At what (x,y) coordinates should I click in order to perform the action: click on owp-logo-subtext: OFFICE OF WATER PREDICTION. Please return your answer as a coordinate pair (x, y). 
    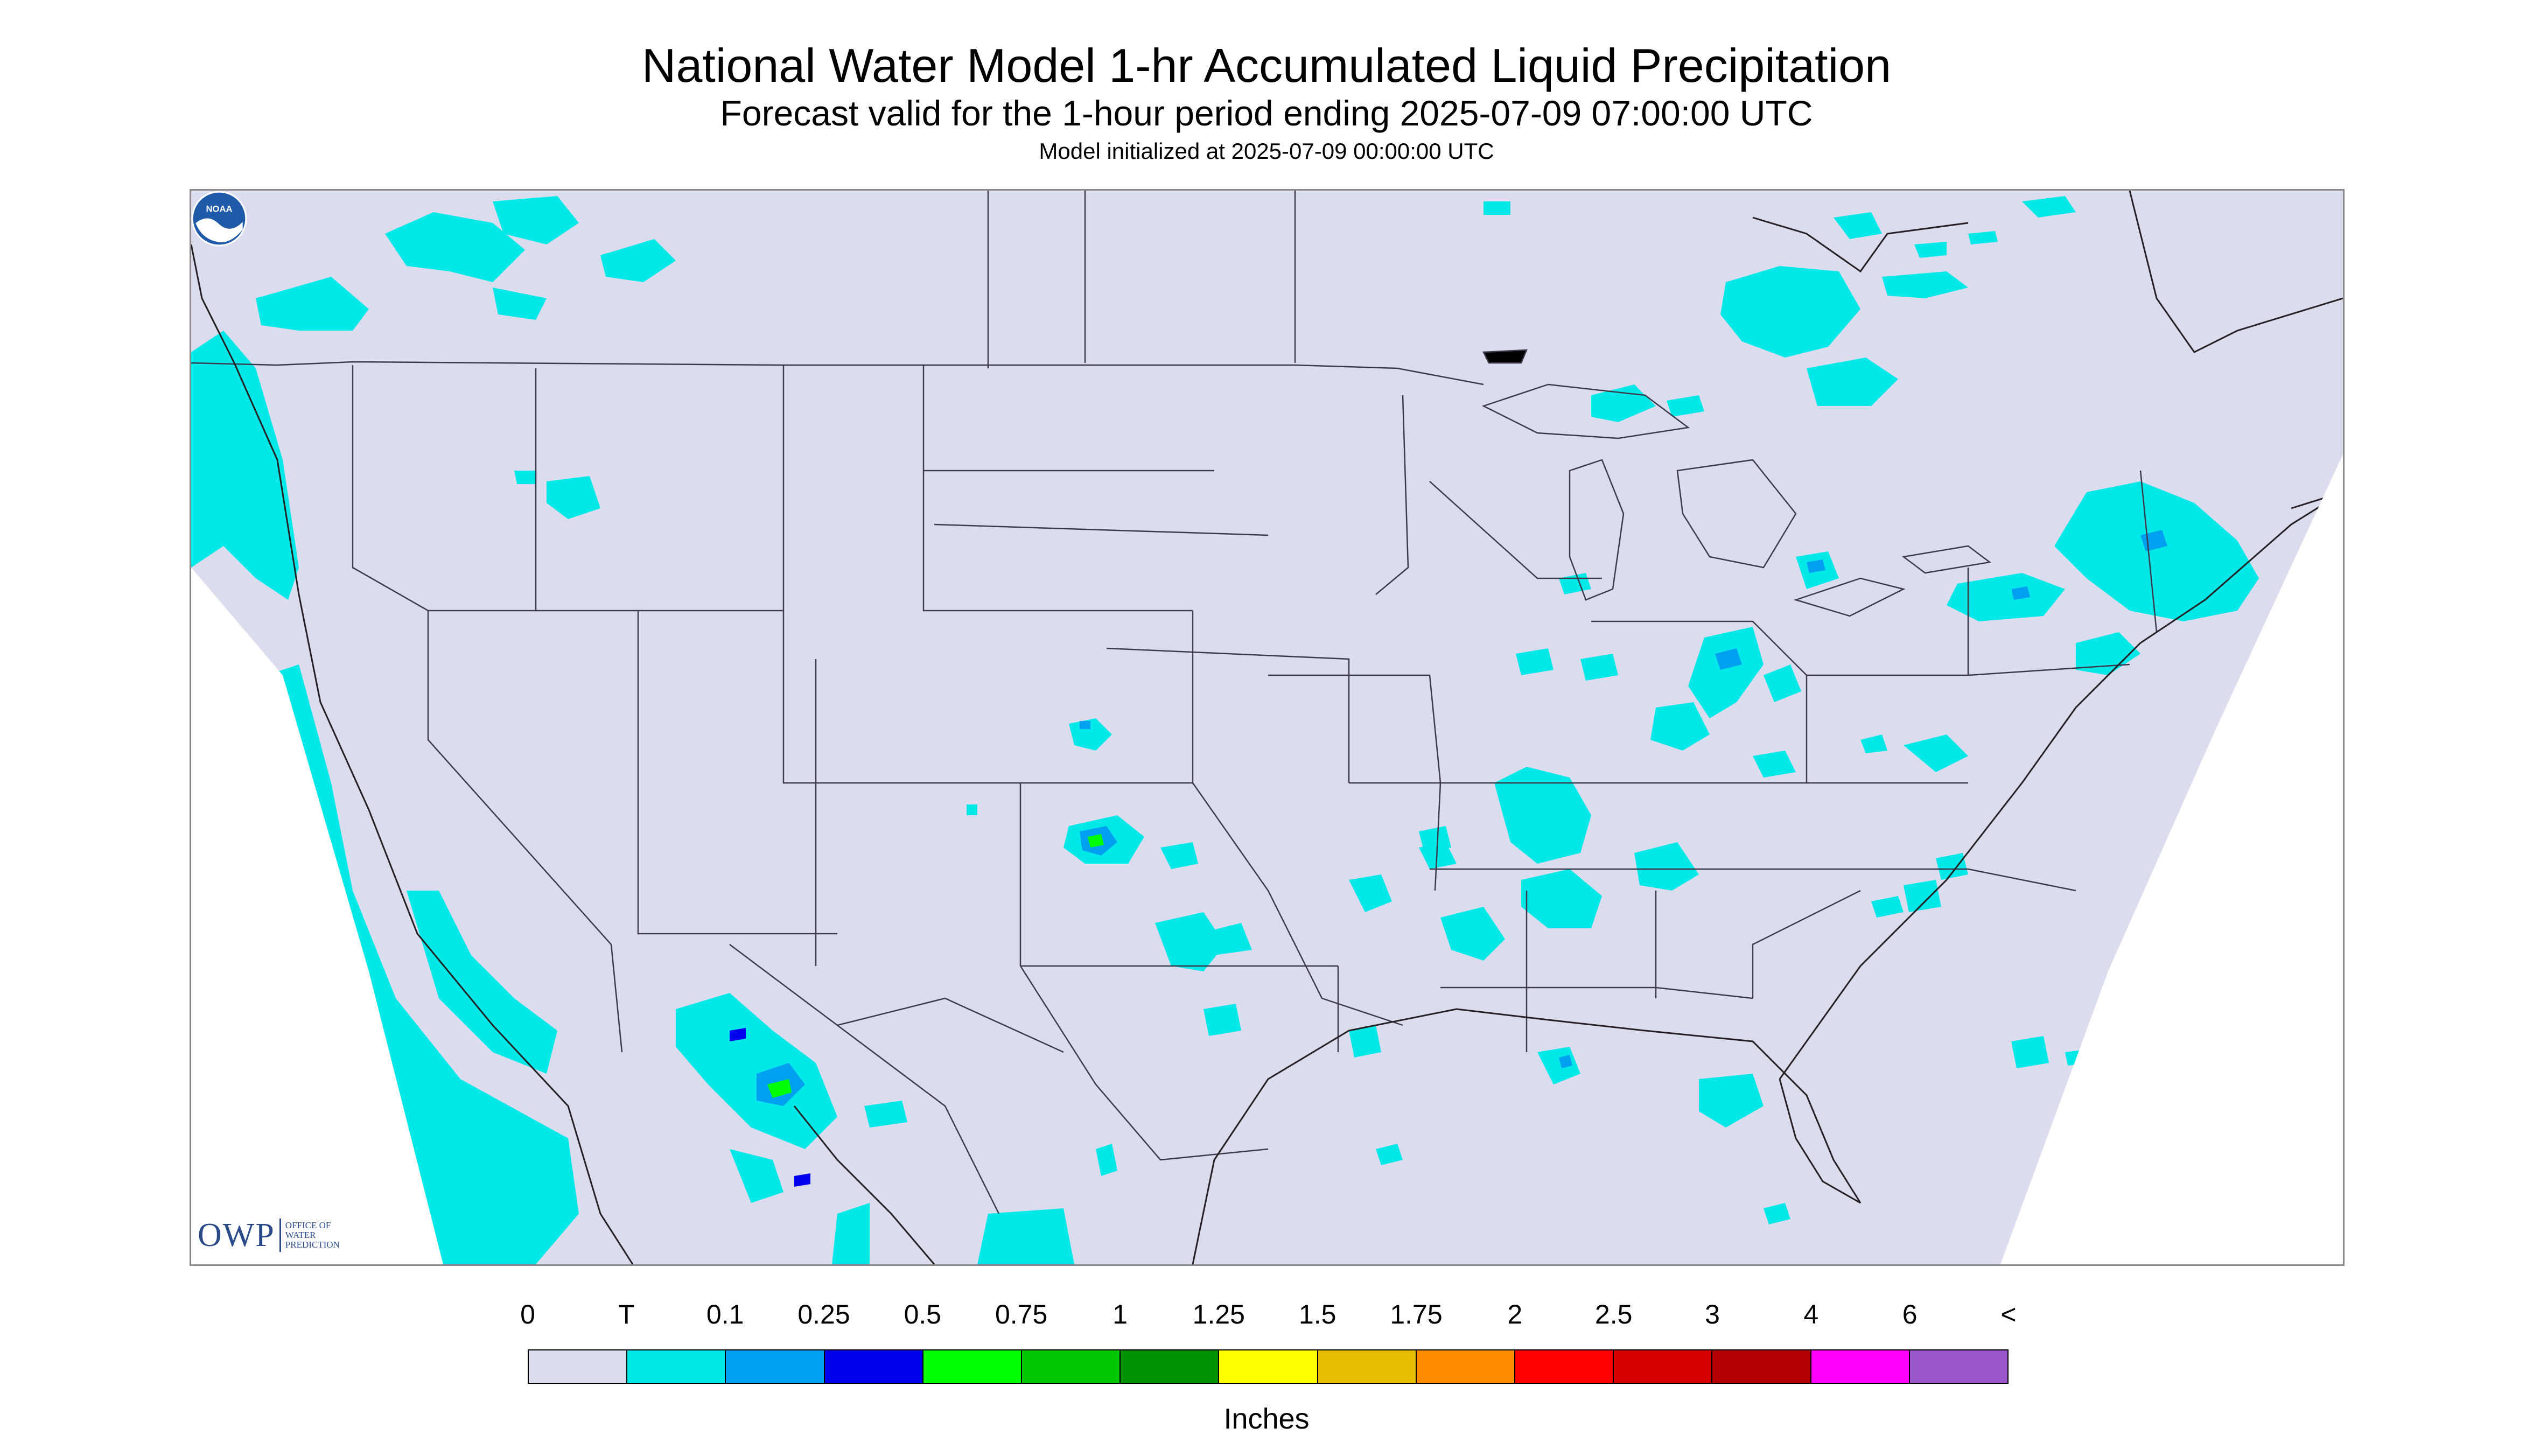
    Looking at the image, I should click on (313, 1235).